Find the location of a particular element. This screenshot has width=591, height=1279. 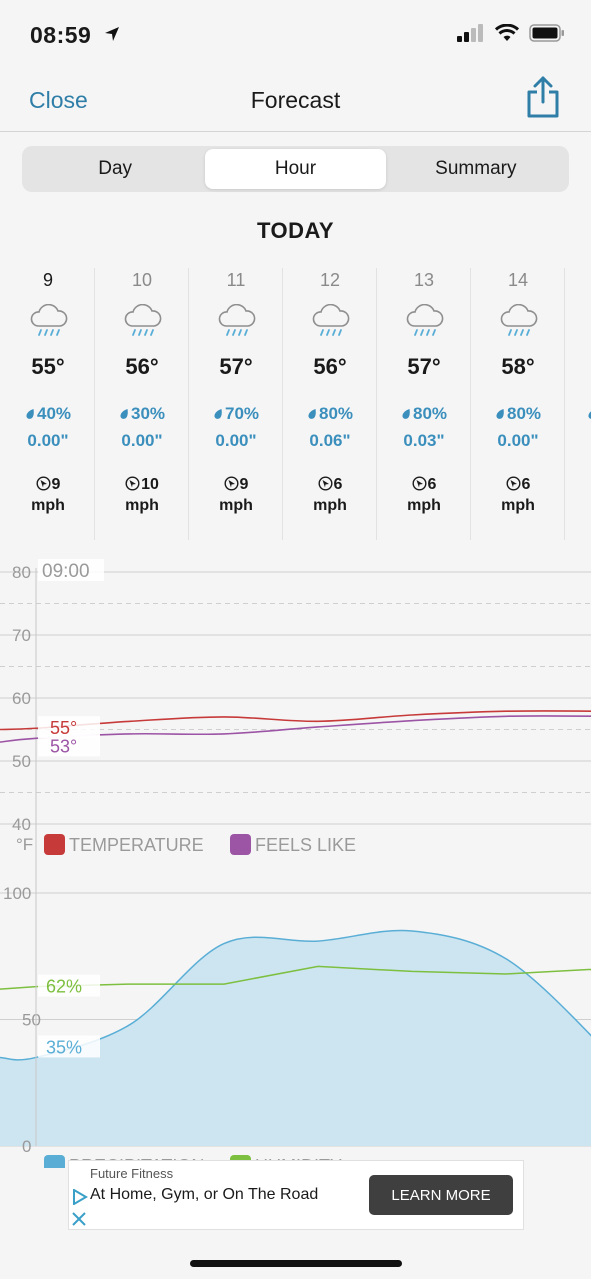

location-arrow-icon is located at coordinates (112, 34).